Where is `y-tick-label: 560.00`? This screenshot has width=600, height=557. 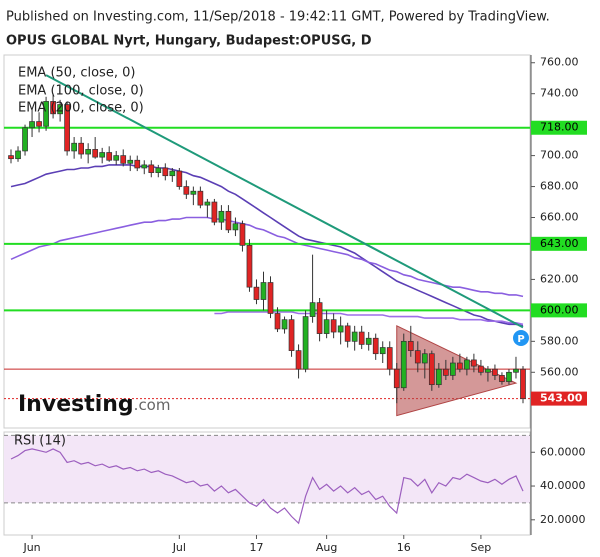 y-tick-label: 560.00 is located at coordinates (559, 371).